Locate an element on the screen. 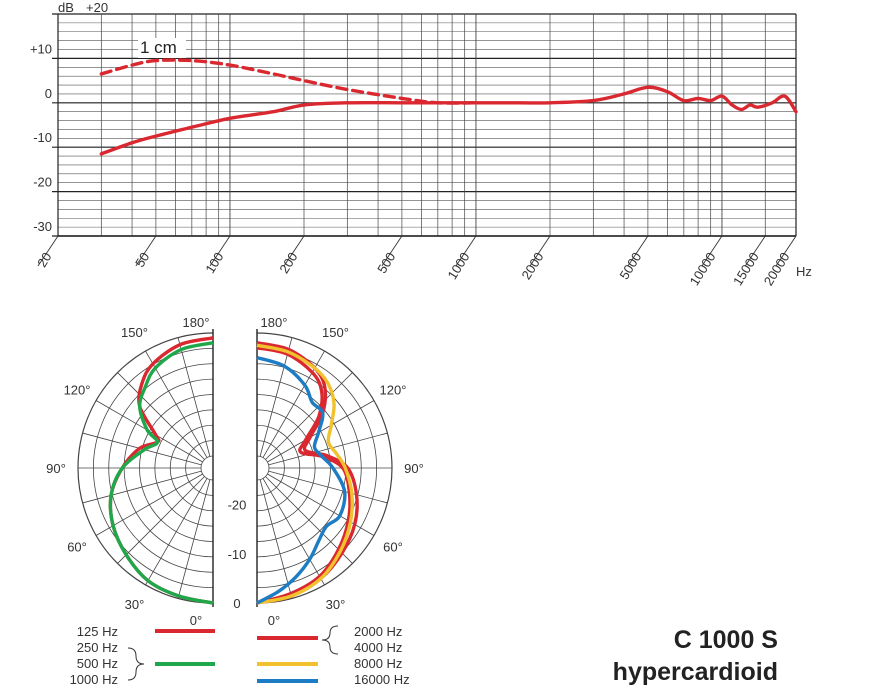  product-model: C 1000 S is located at coordinates (726, 640).